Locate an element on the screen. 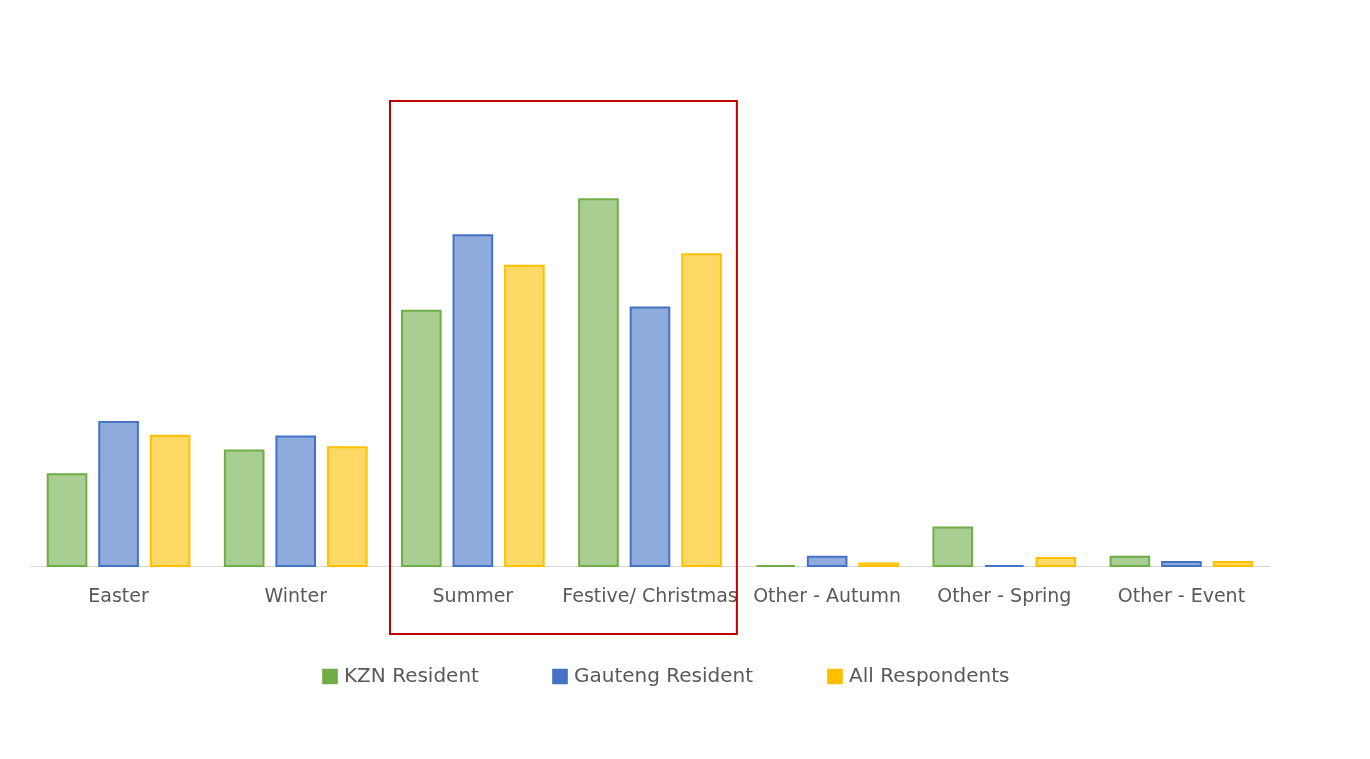  x-tick-label: Other - Spring is located at coordinates (1004, 594).